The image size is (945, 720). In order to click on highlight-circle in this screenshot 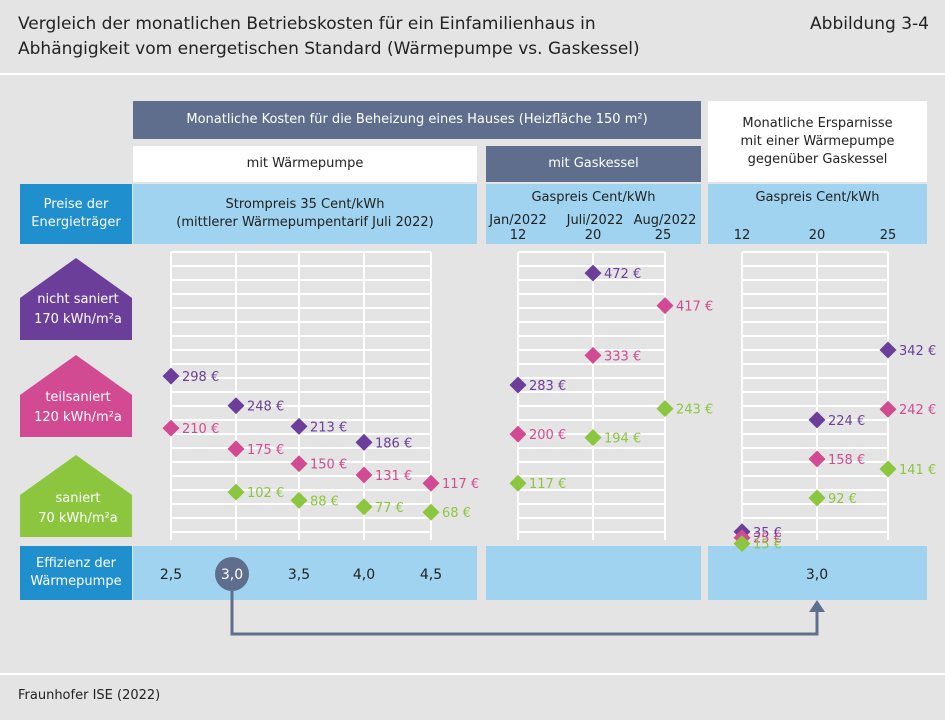, I will do `click(232, 574)`.